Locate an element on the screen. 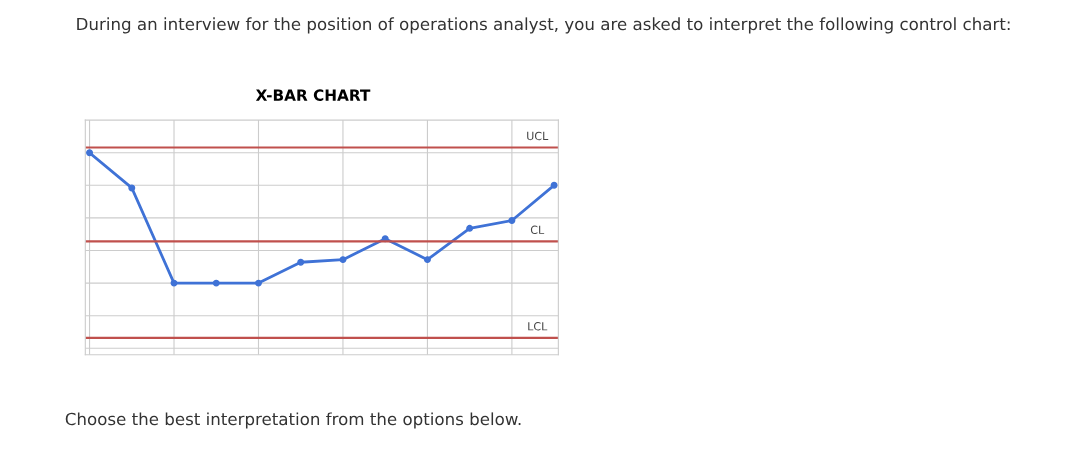 This screenshot has width=1080, height=462. ref-line-label: CL is located at coordinates (537, 230).